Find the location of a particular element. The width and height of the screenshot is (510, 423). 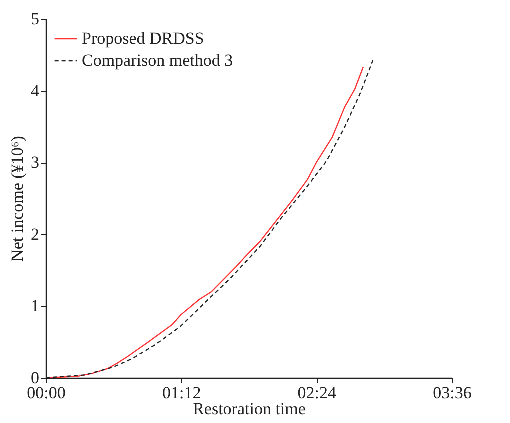

y-tick-label: 4 is located at coordinates (35, 90).